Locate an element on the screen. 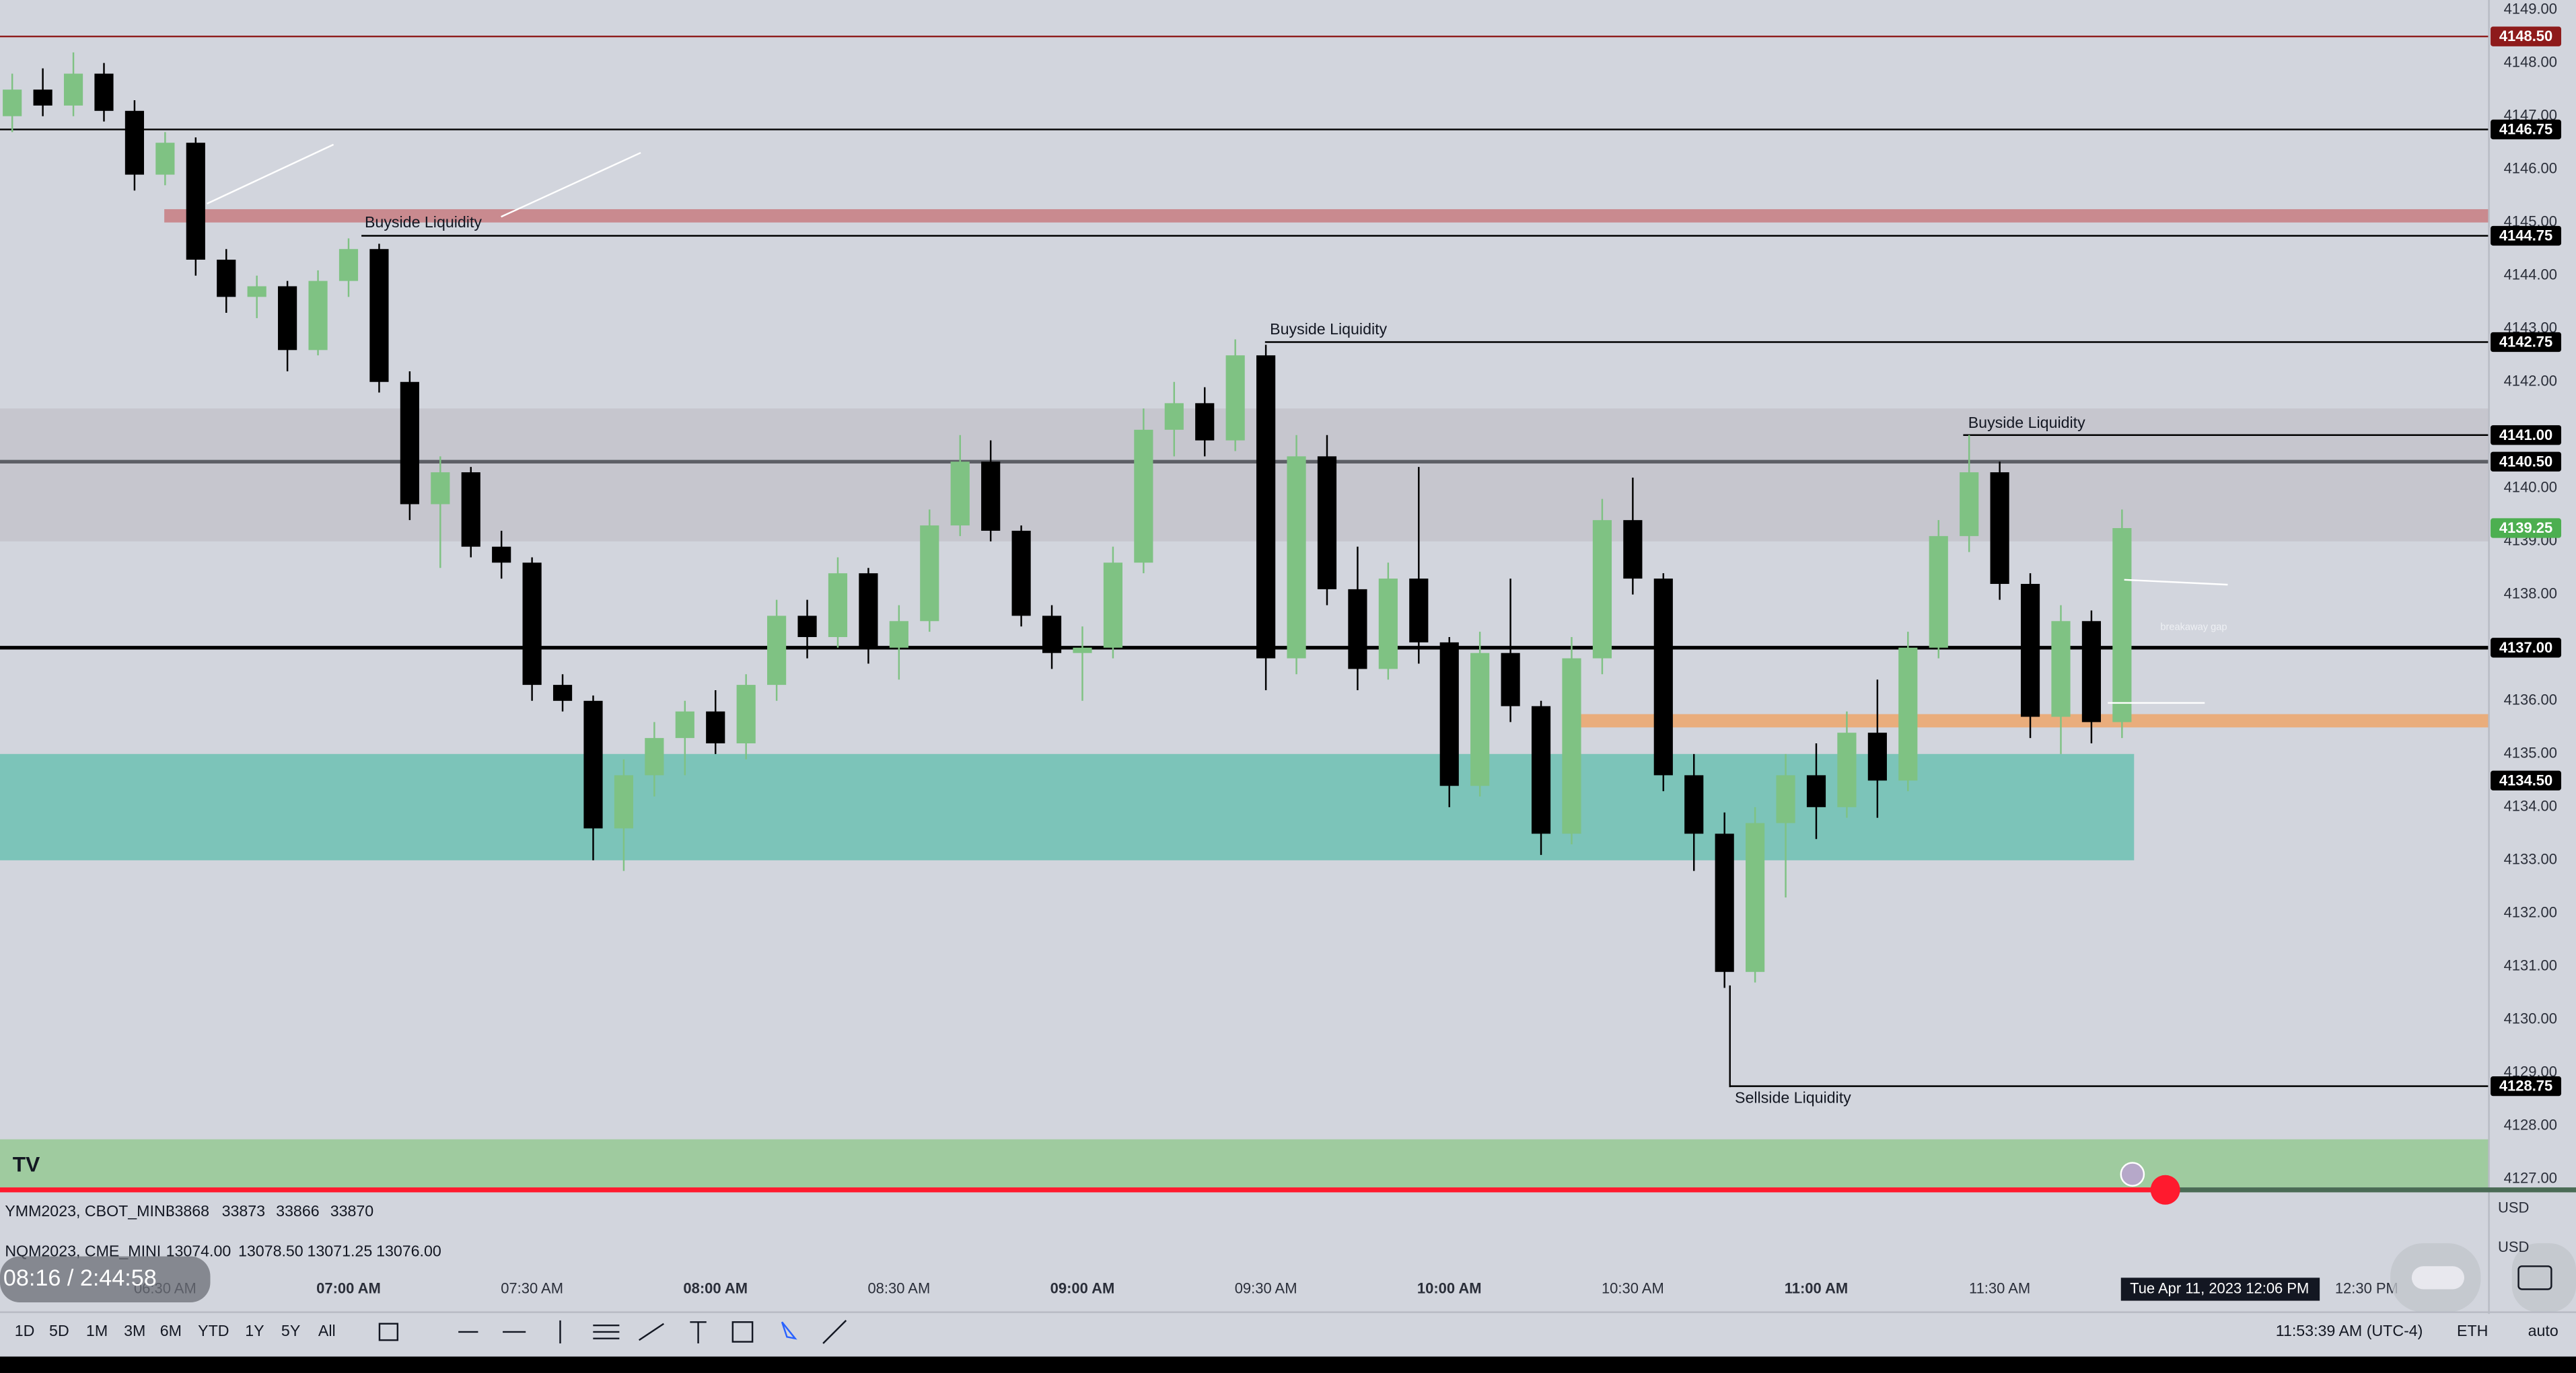 Image resolution: width=2576 pixels, height=1373 pixels. annotation: Sellside Liquidity is located at coordinates (1793, 1097).